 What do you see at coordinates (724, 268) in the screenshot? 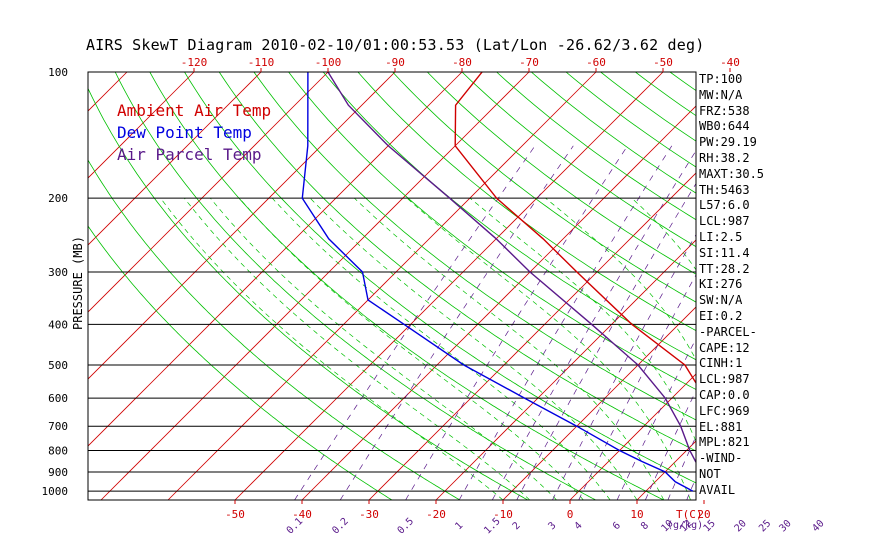
I see `index-item: TT:28.2` at bounding box center [724, 268].